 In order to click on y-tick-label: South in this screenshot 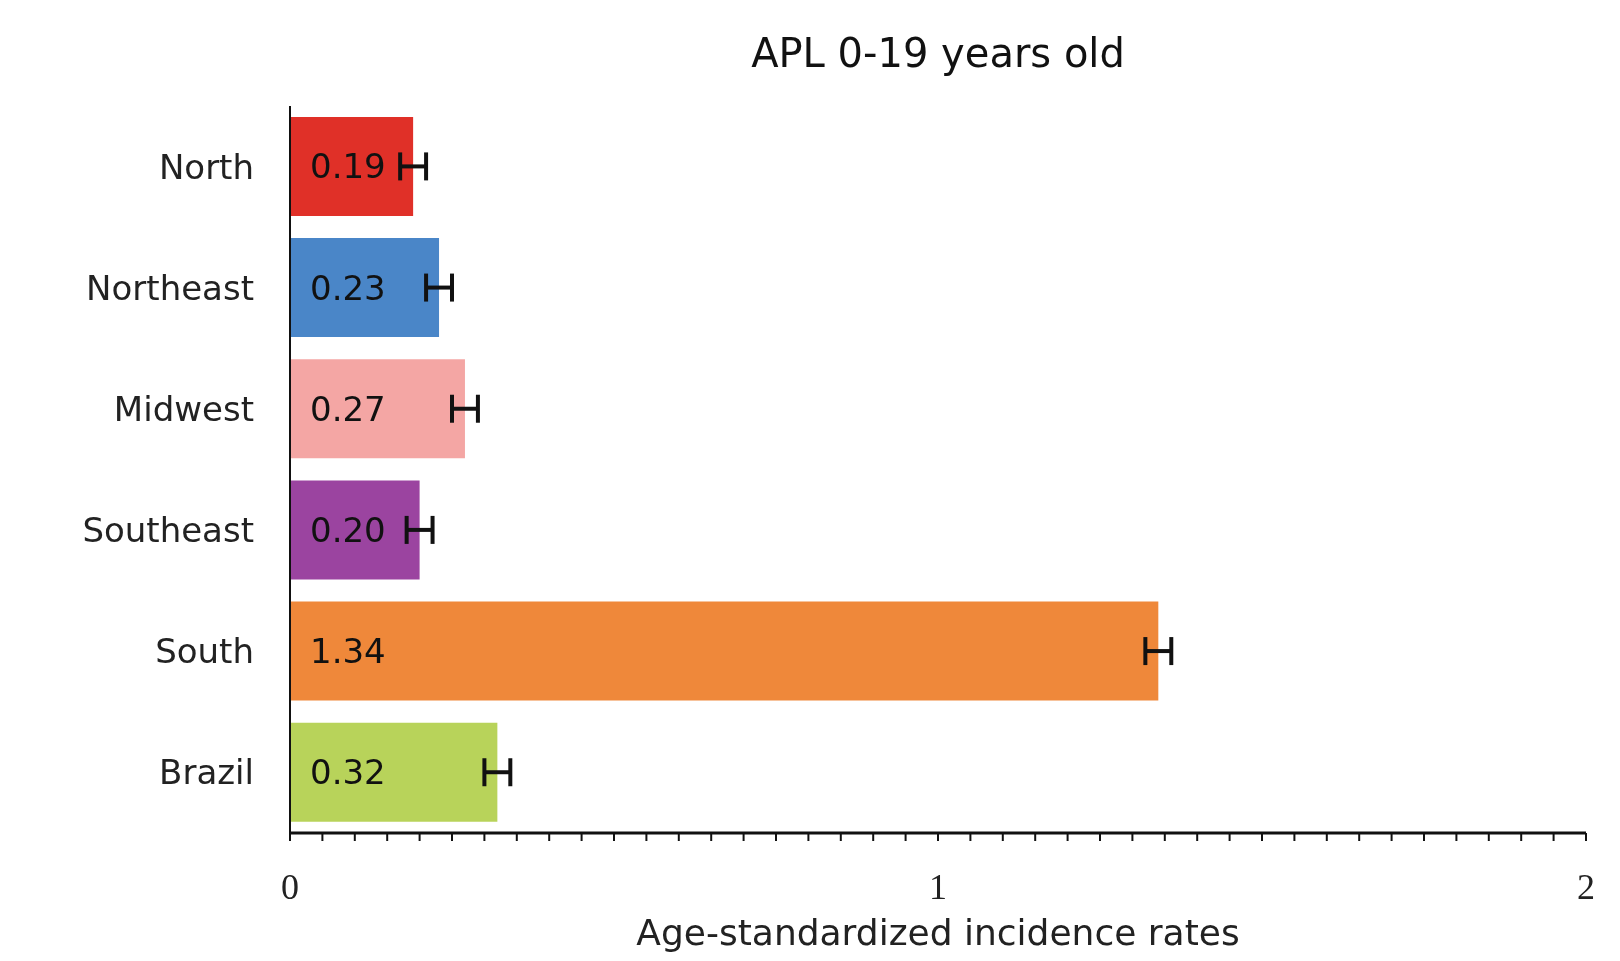, I will do `click(204, 651)`.